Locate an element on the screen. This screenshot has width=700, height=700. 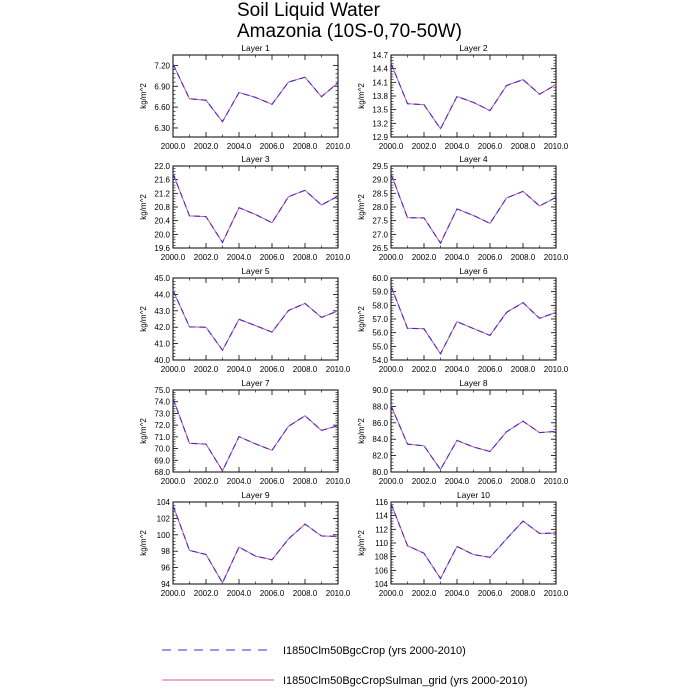
layer-10-series-1-line is located at coordinates (473, 541).